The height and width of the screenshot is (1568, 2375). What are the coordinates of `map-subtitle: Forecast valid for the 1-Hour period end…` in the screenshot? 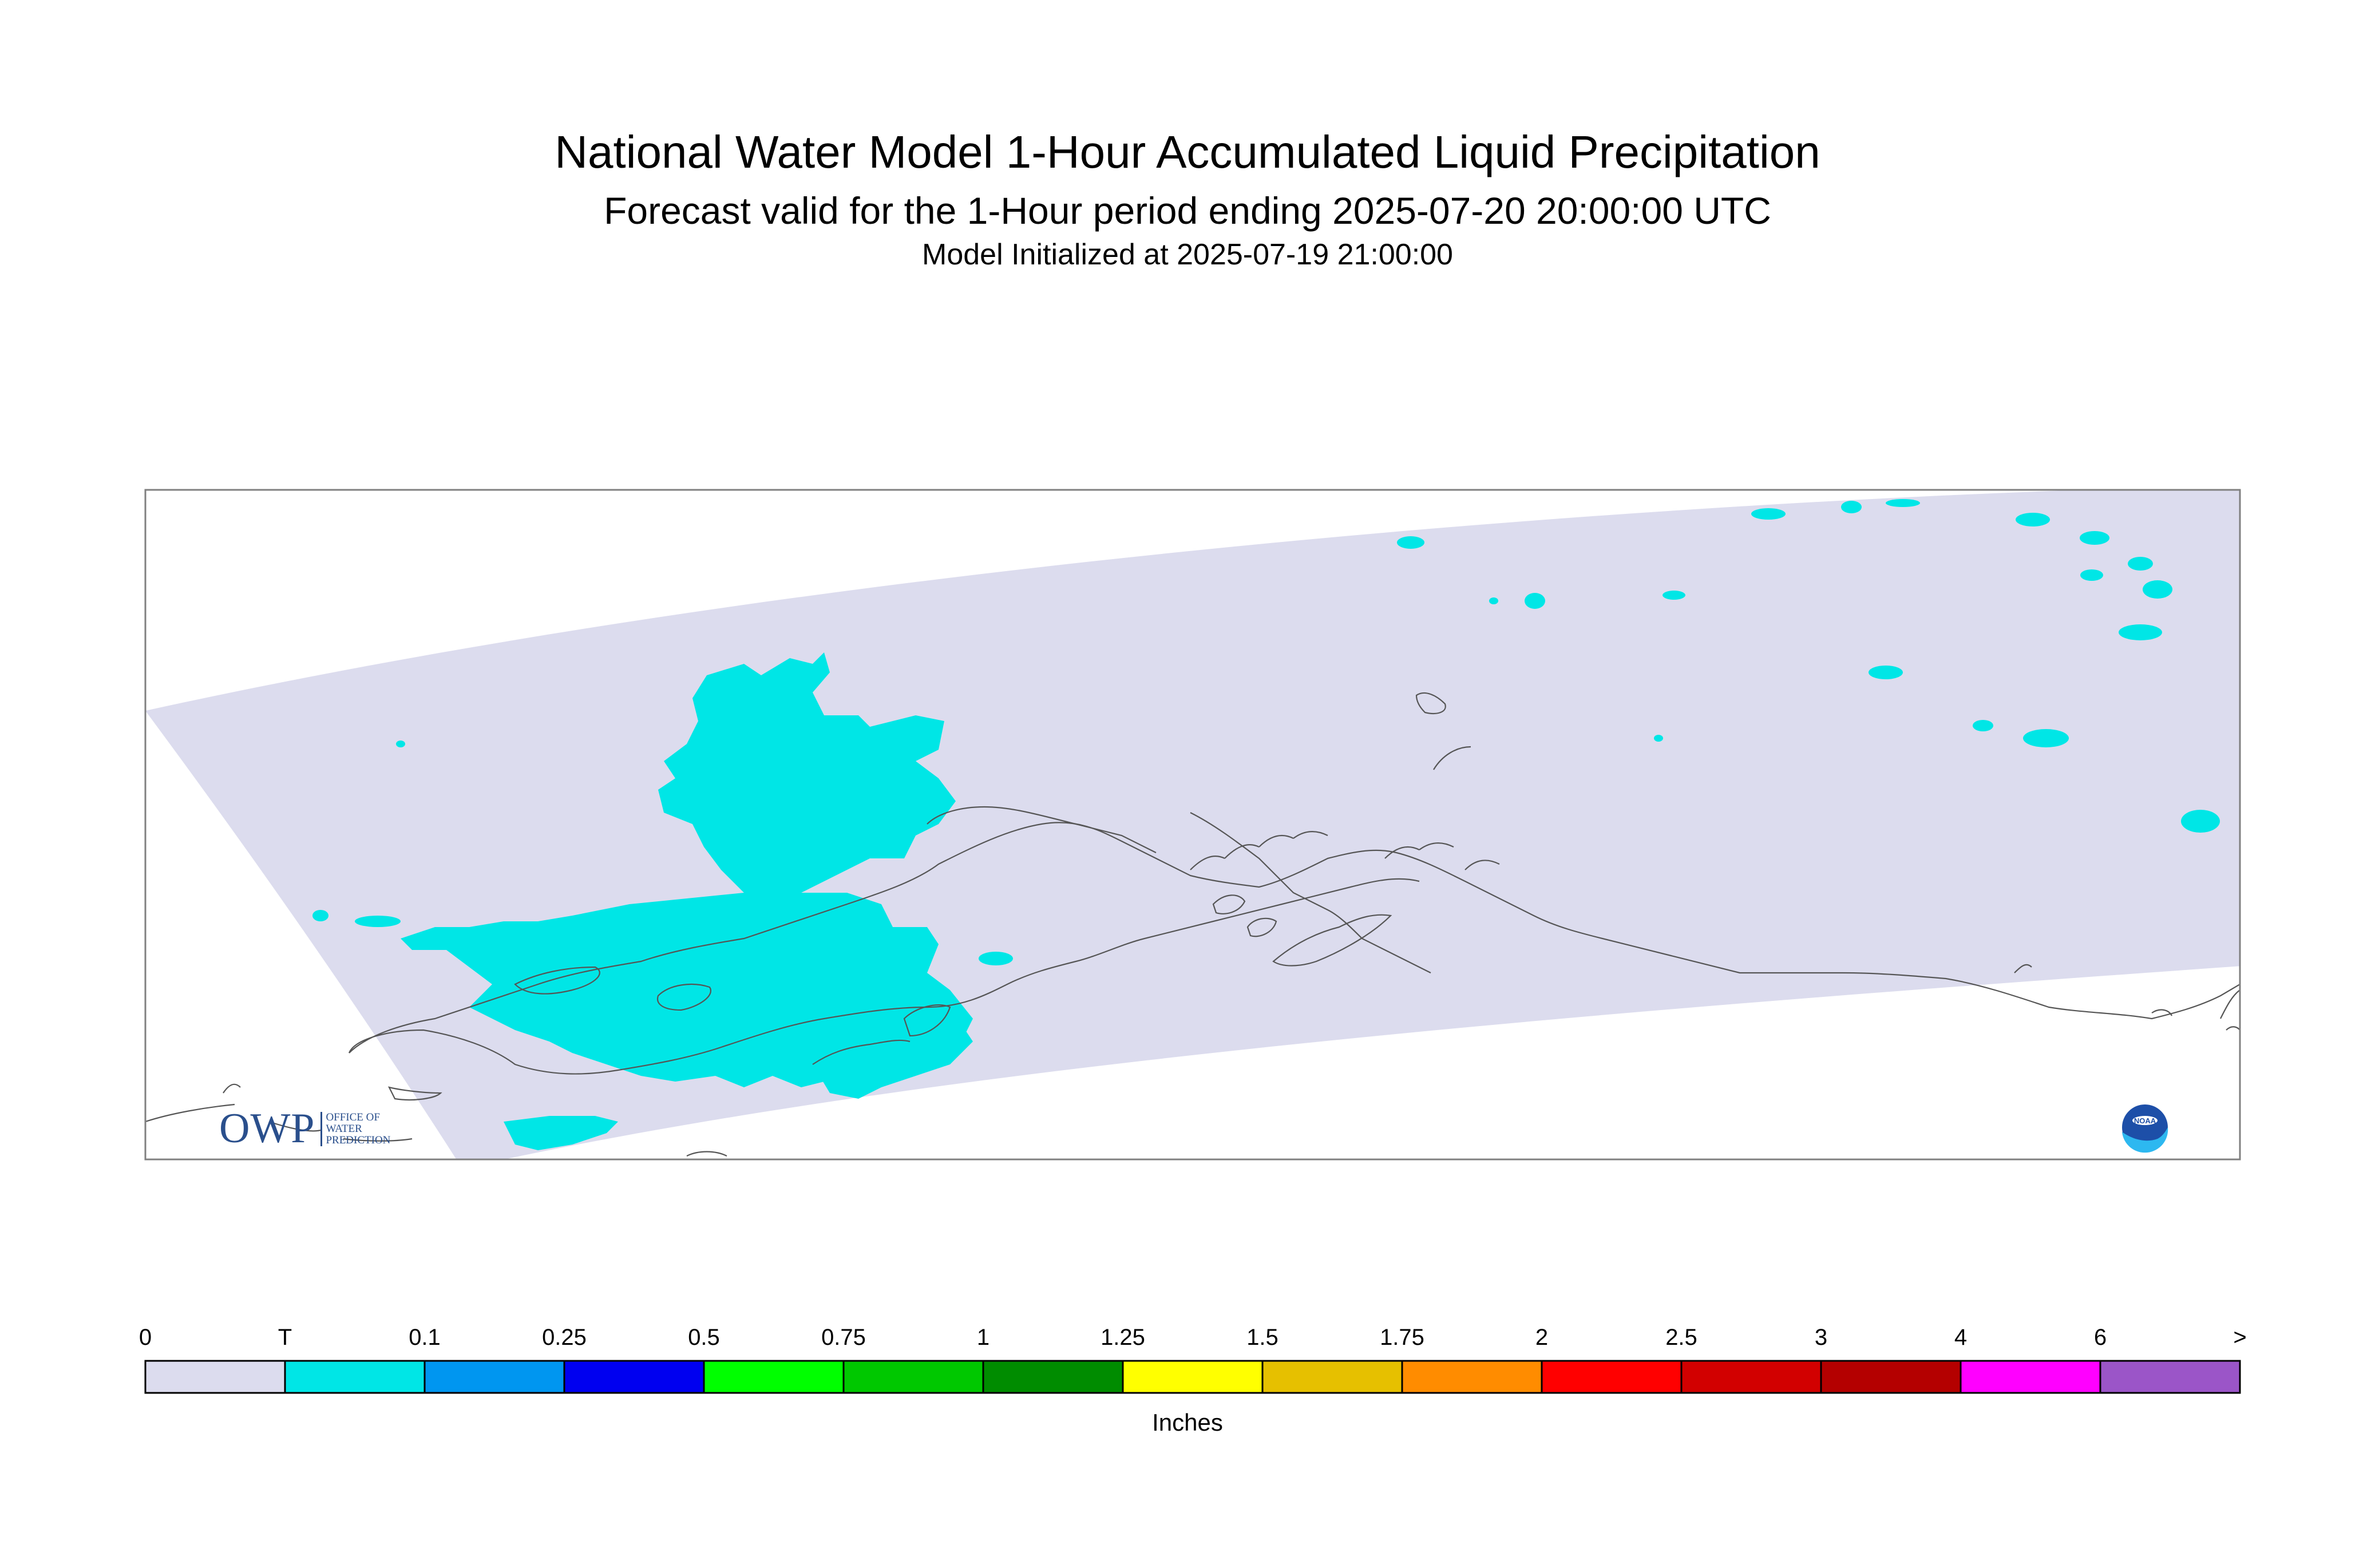 It's located at (1187, 210).